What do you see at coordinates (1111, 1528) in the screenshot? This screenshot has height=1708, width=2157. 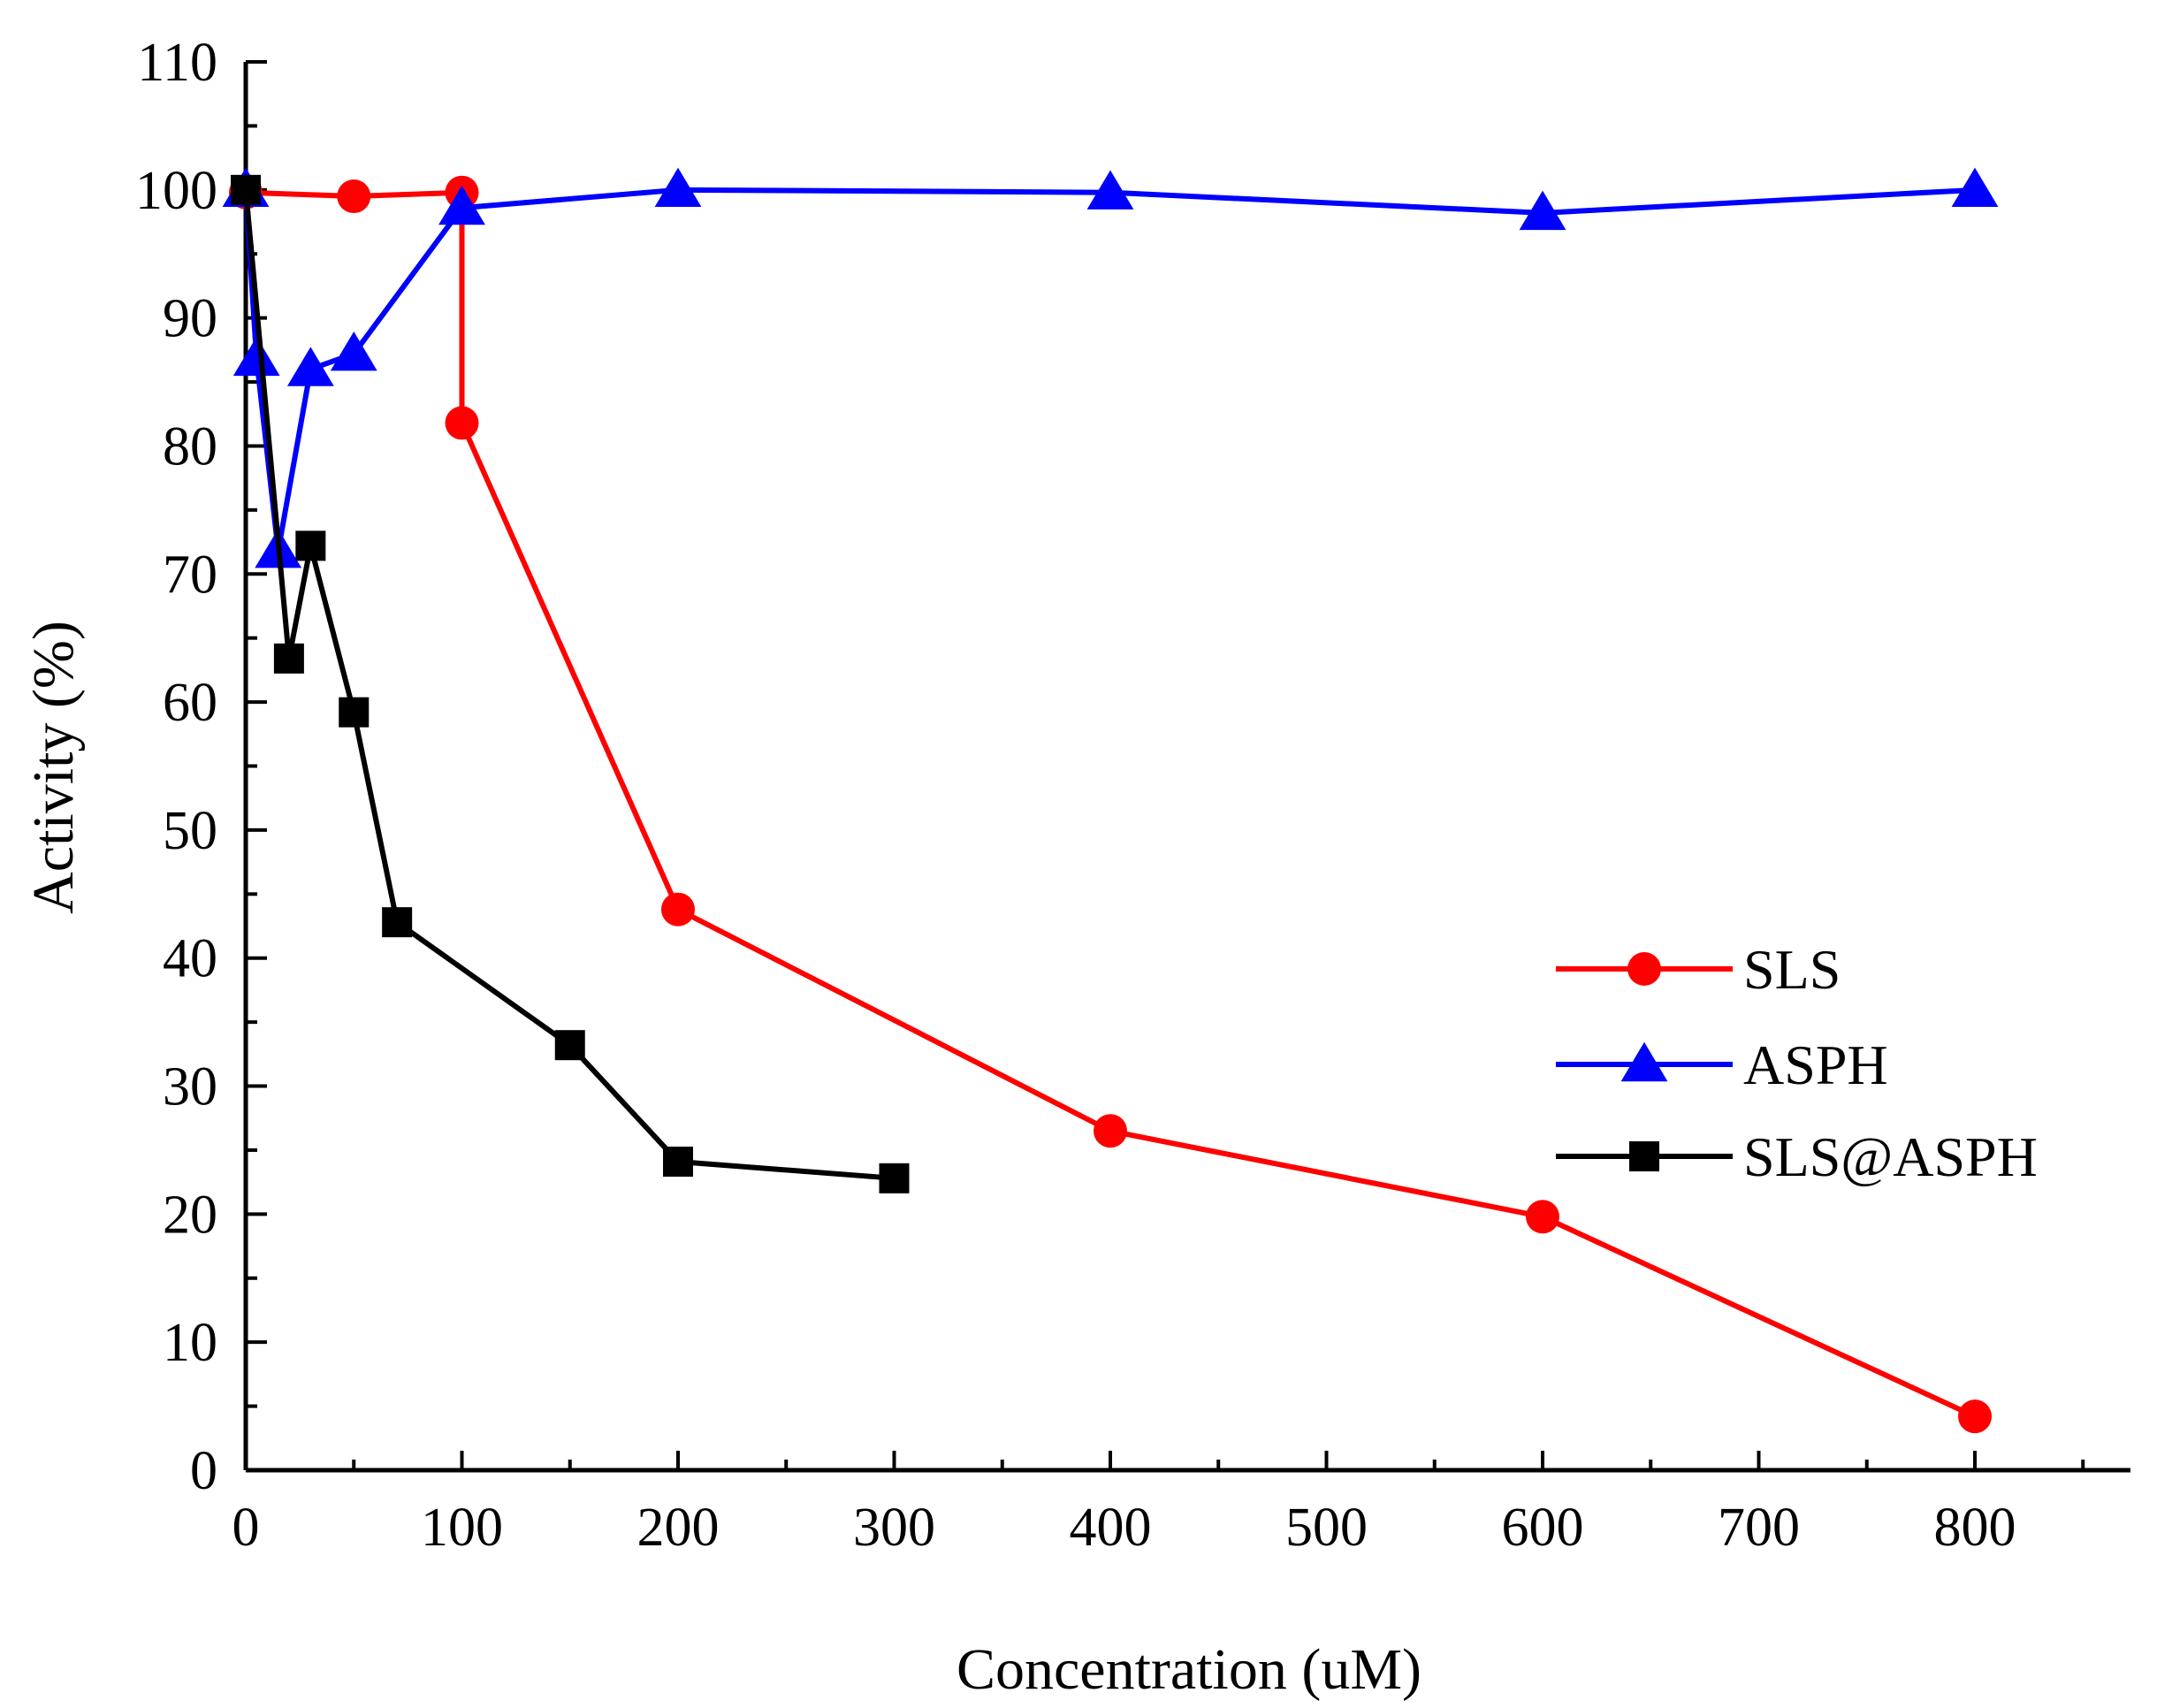 I see `x-tick-label-400: 400` at bounding box center [1111, 1528].